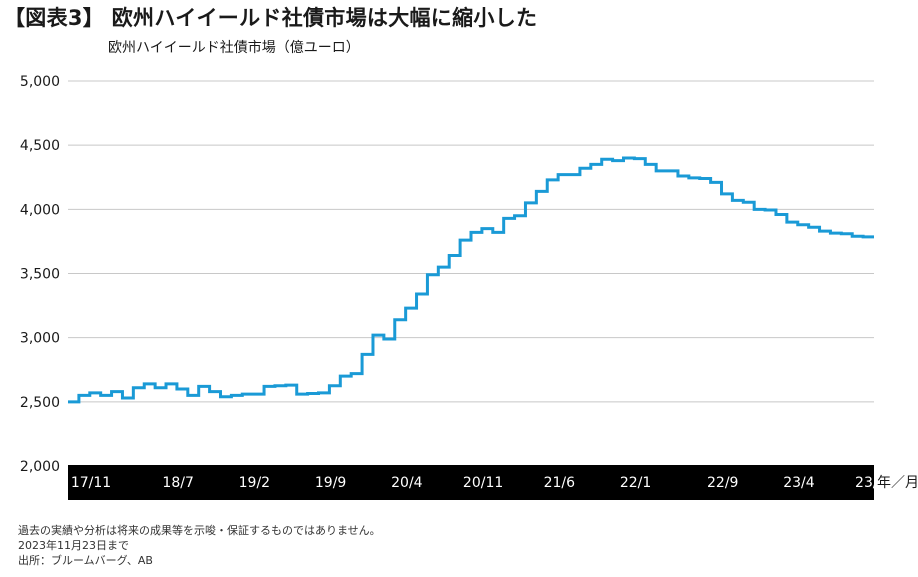  What do you see at coordinates (40, 467) in the screenshot?
I see `y-tick-label: 2,000` at bounding box center [40, 467].